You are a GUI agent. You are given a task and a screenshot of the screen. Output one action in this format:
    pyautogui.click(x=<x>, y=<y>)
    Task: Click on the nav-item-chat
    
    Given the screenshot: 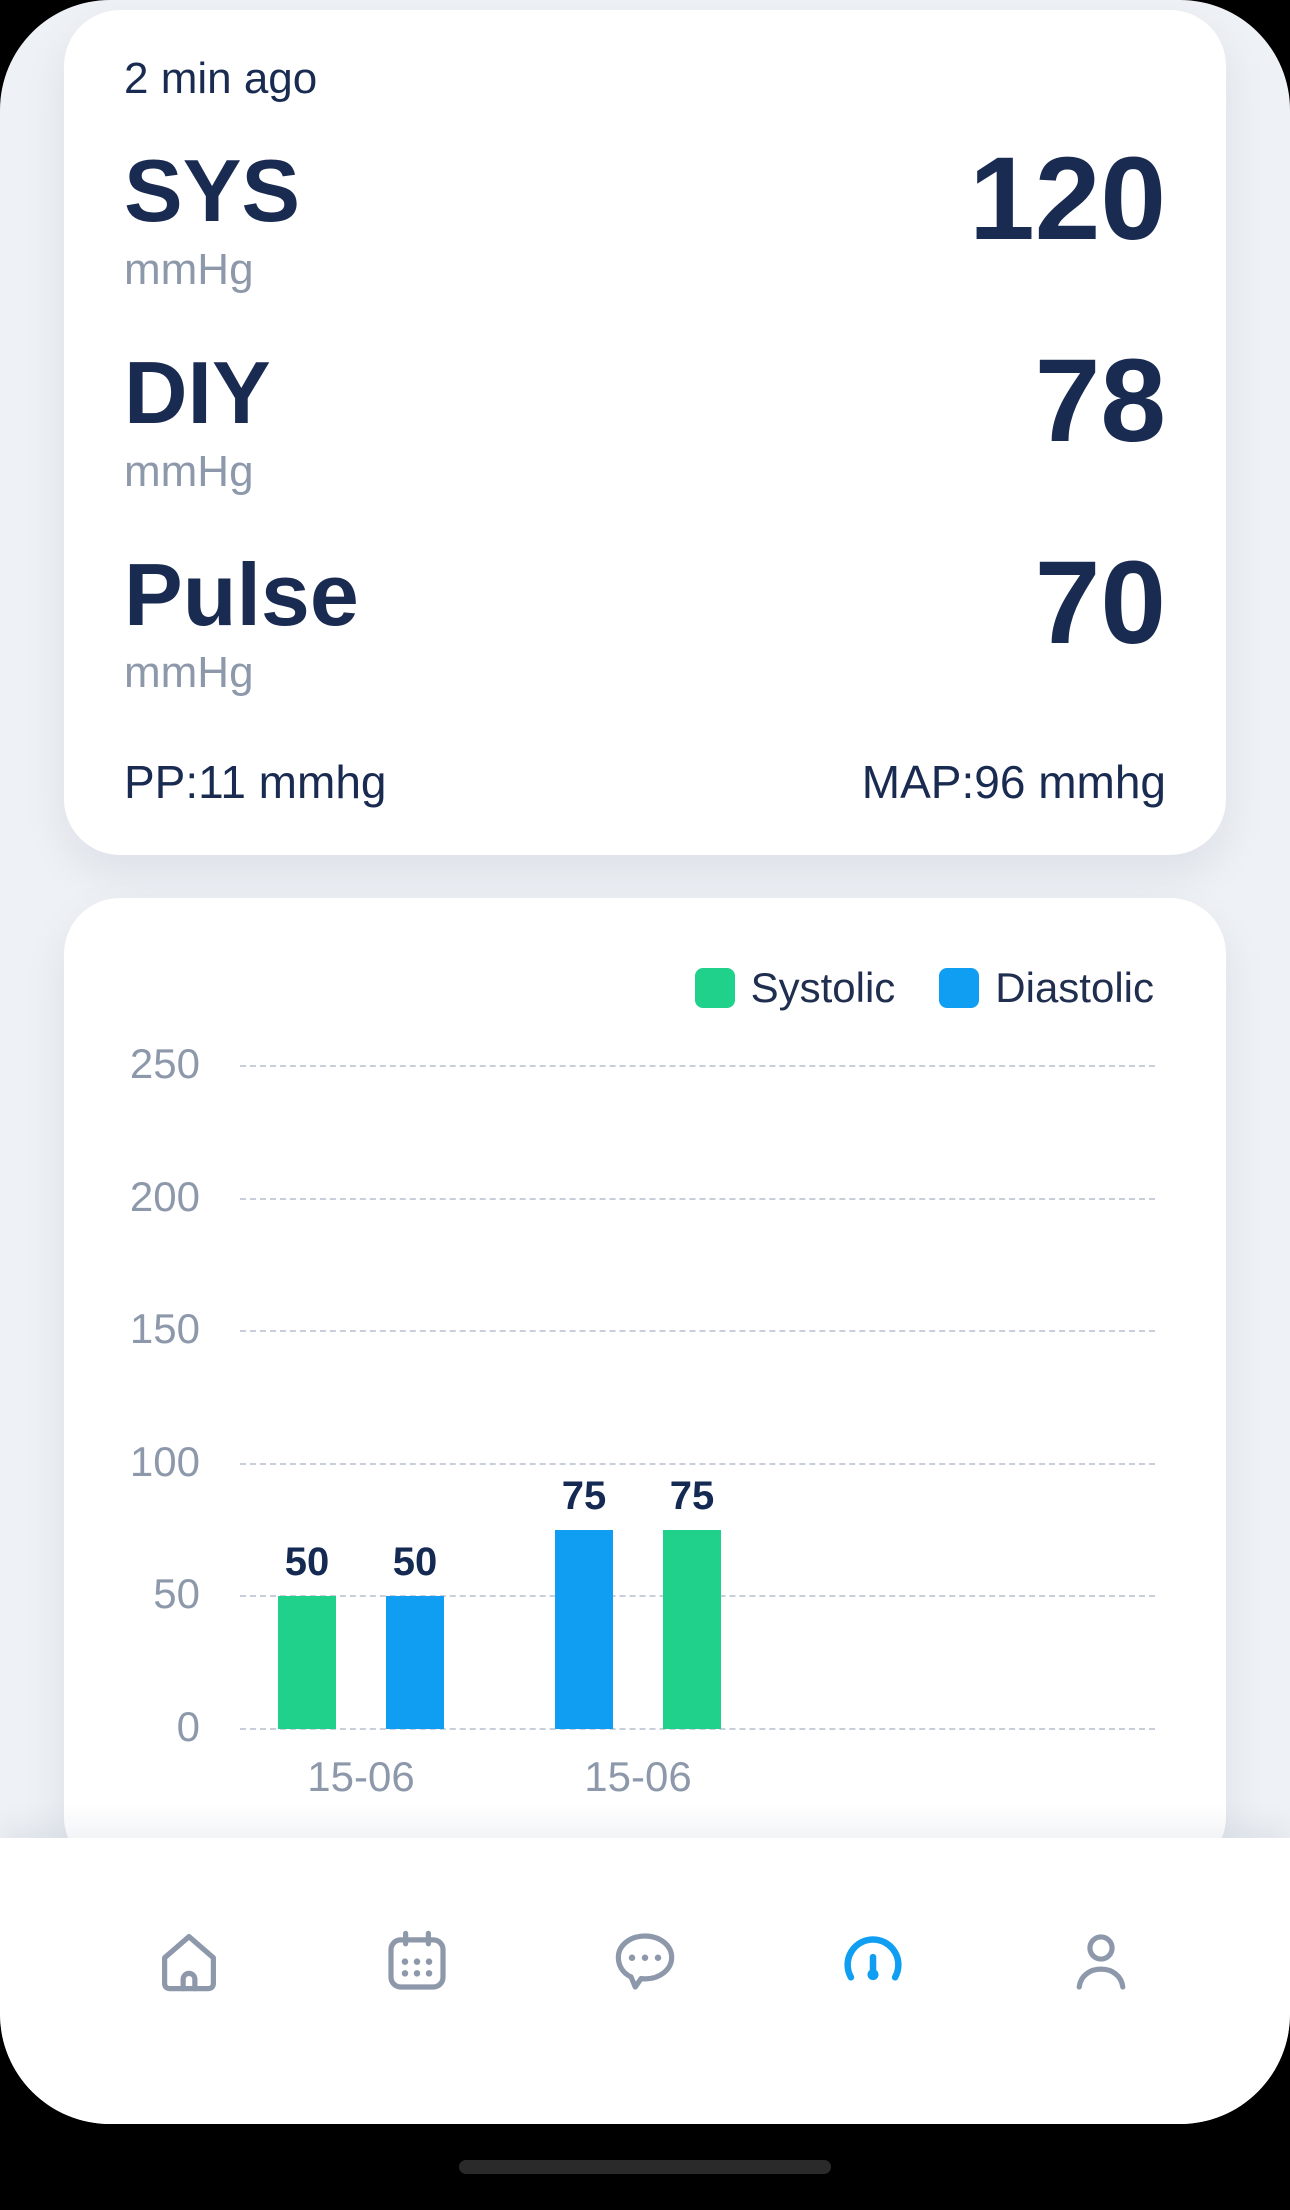 What is the action you would take?
    pyautogui.click(x=645, y=1961)
    